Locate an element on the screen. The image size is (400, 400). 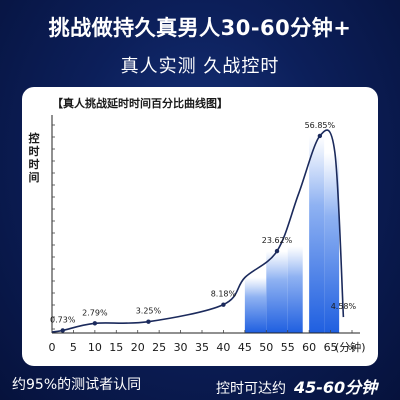
y-axis-label-char: 控 is located at coordinates (34, 138).